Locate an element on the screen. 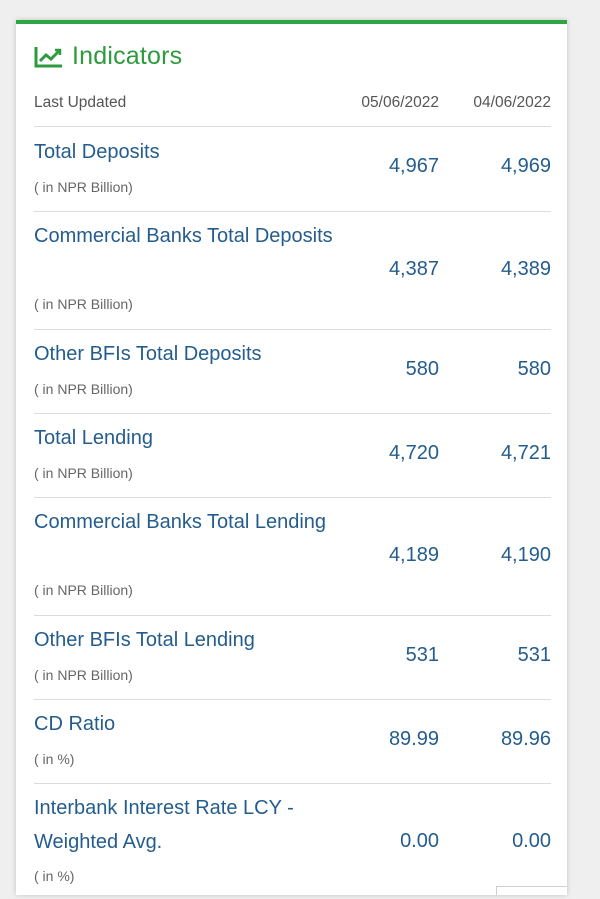 Image resolution: width=600 pixels, height=899 pixels. indicator-value-previous: 4,190 is located at coordinates (525, 555).